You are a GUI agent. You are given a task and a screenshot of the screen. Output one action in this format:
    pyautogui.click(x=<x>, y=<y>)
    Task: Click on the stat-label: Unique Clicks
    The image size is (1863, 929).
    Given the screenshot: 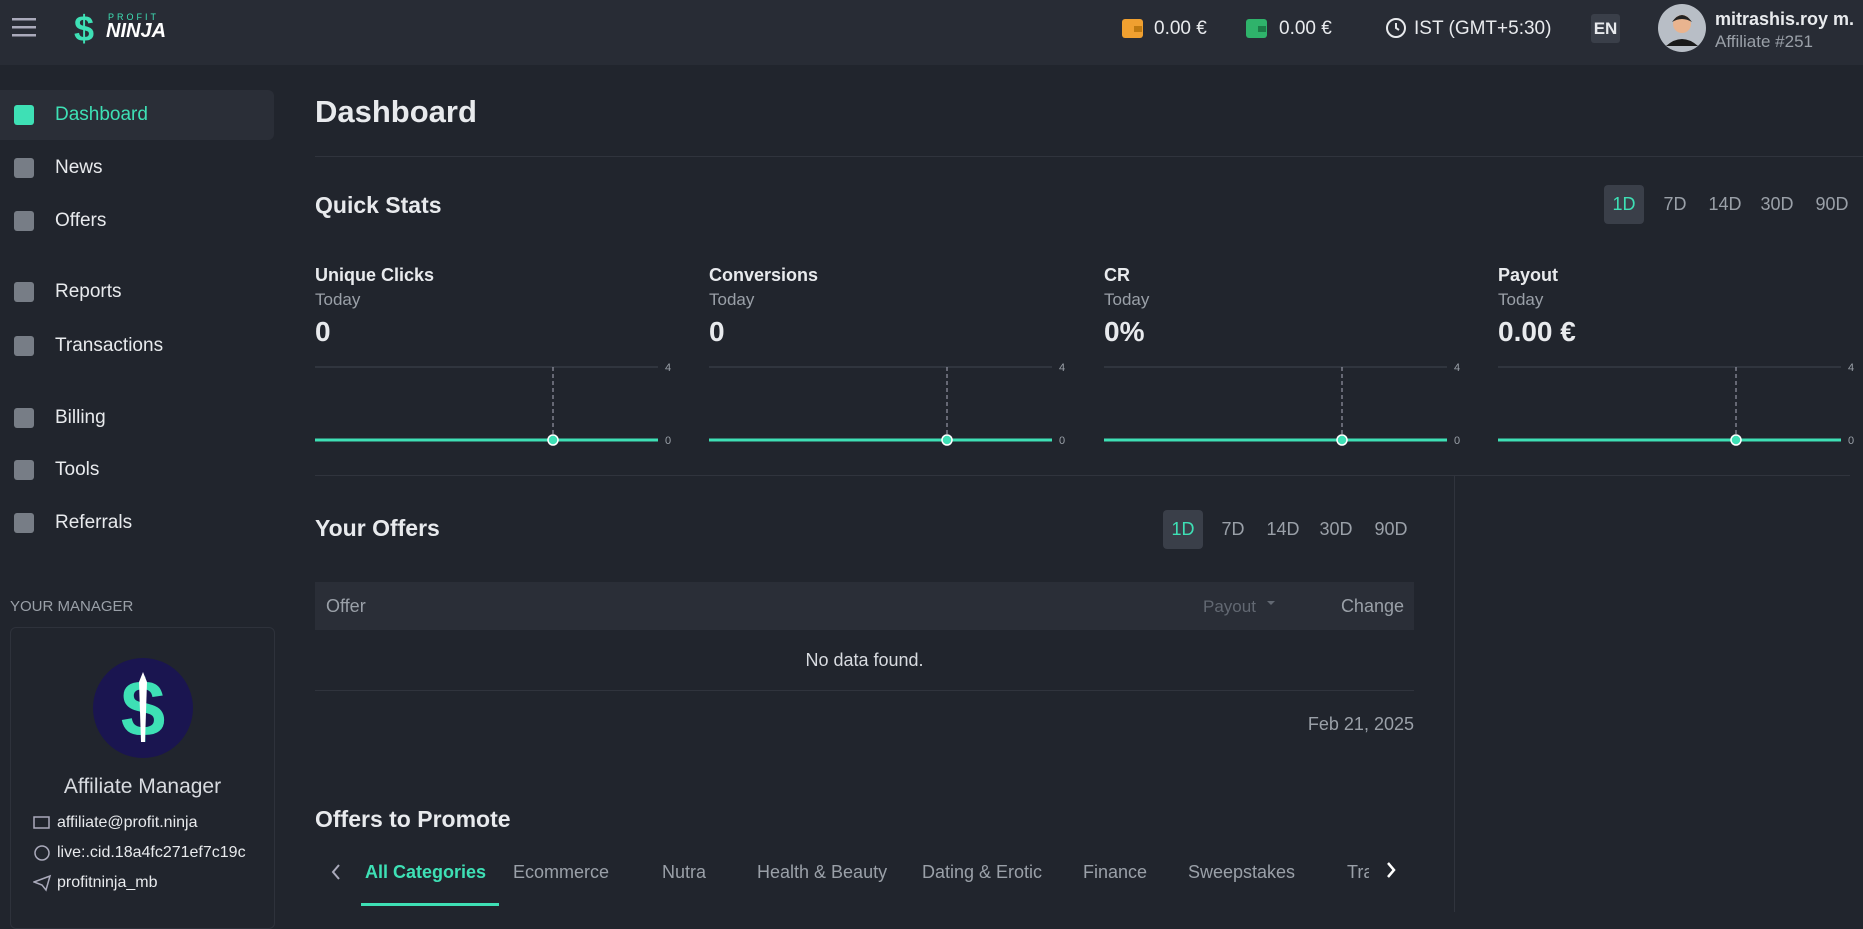 What is the action you would take?
    pyautogui.click(x=375, y=275)
    